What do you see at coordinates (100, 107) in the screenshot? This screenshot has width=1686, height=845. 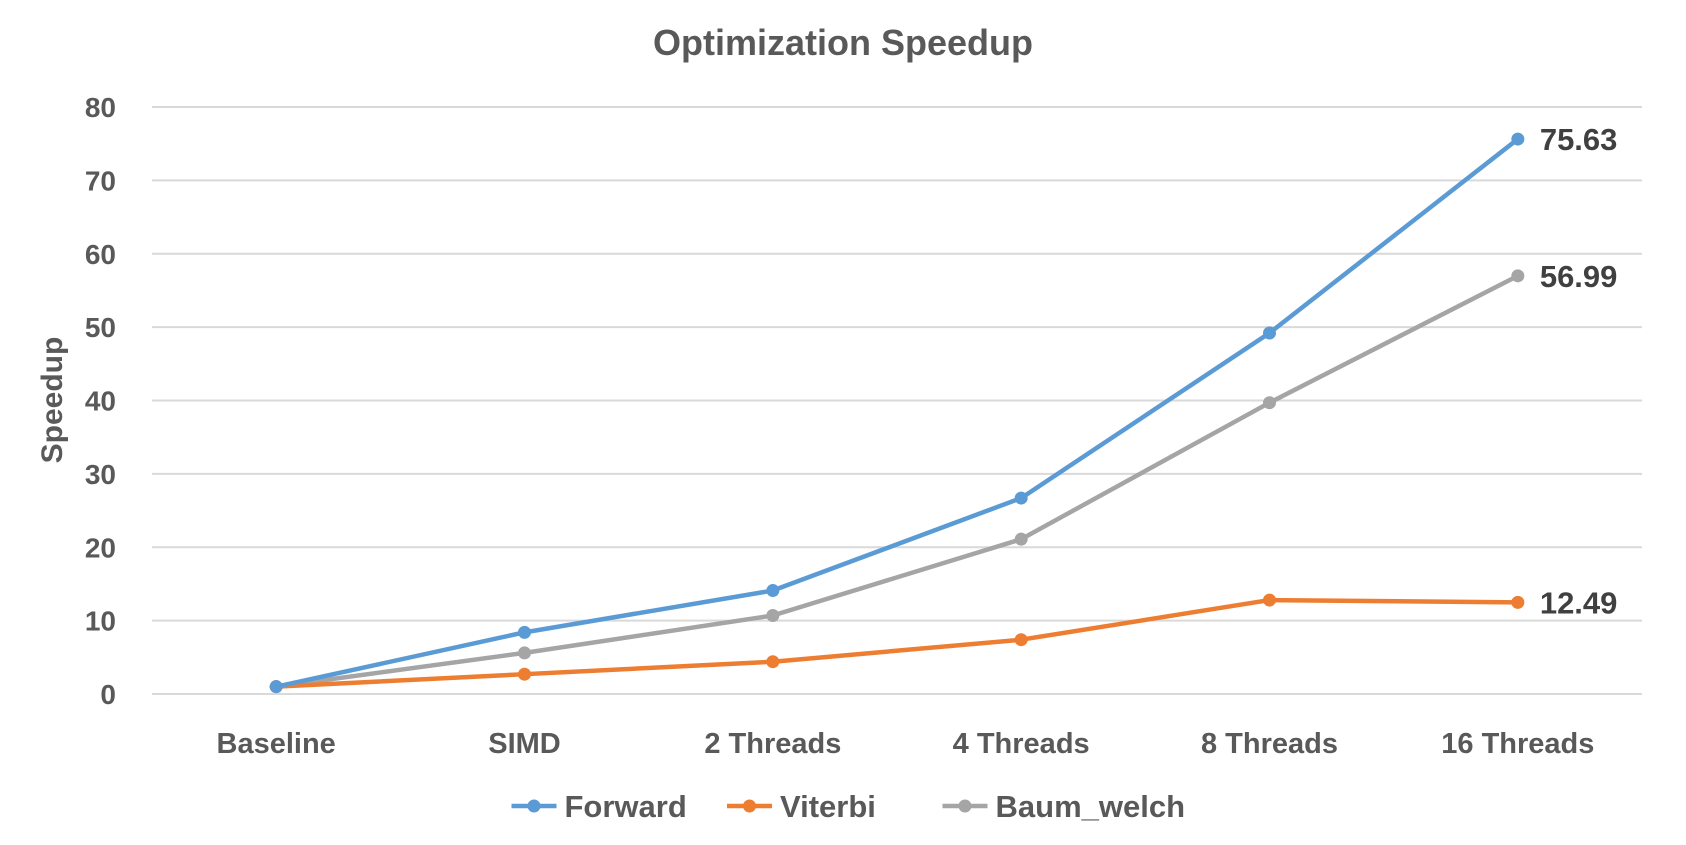 I see `y-tick-label: 80` at bounding box center [100, 107].